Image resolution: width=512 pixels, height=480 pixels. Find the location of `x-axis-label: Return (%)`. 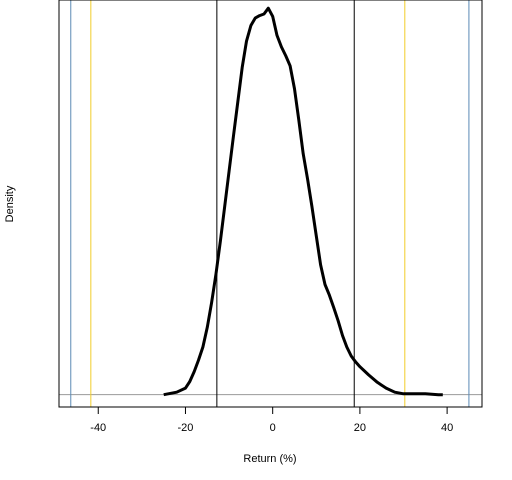

x-axis-label: Return (%) is located at coordinates (269, 459).